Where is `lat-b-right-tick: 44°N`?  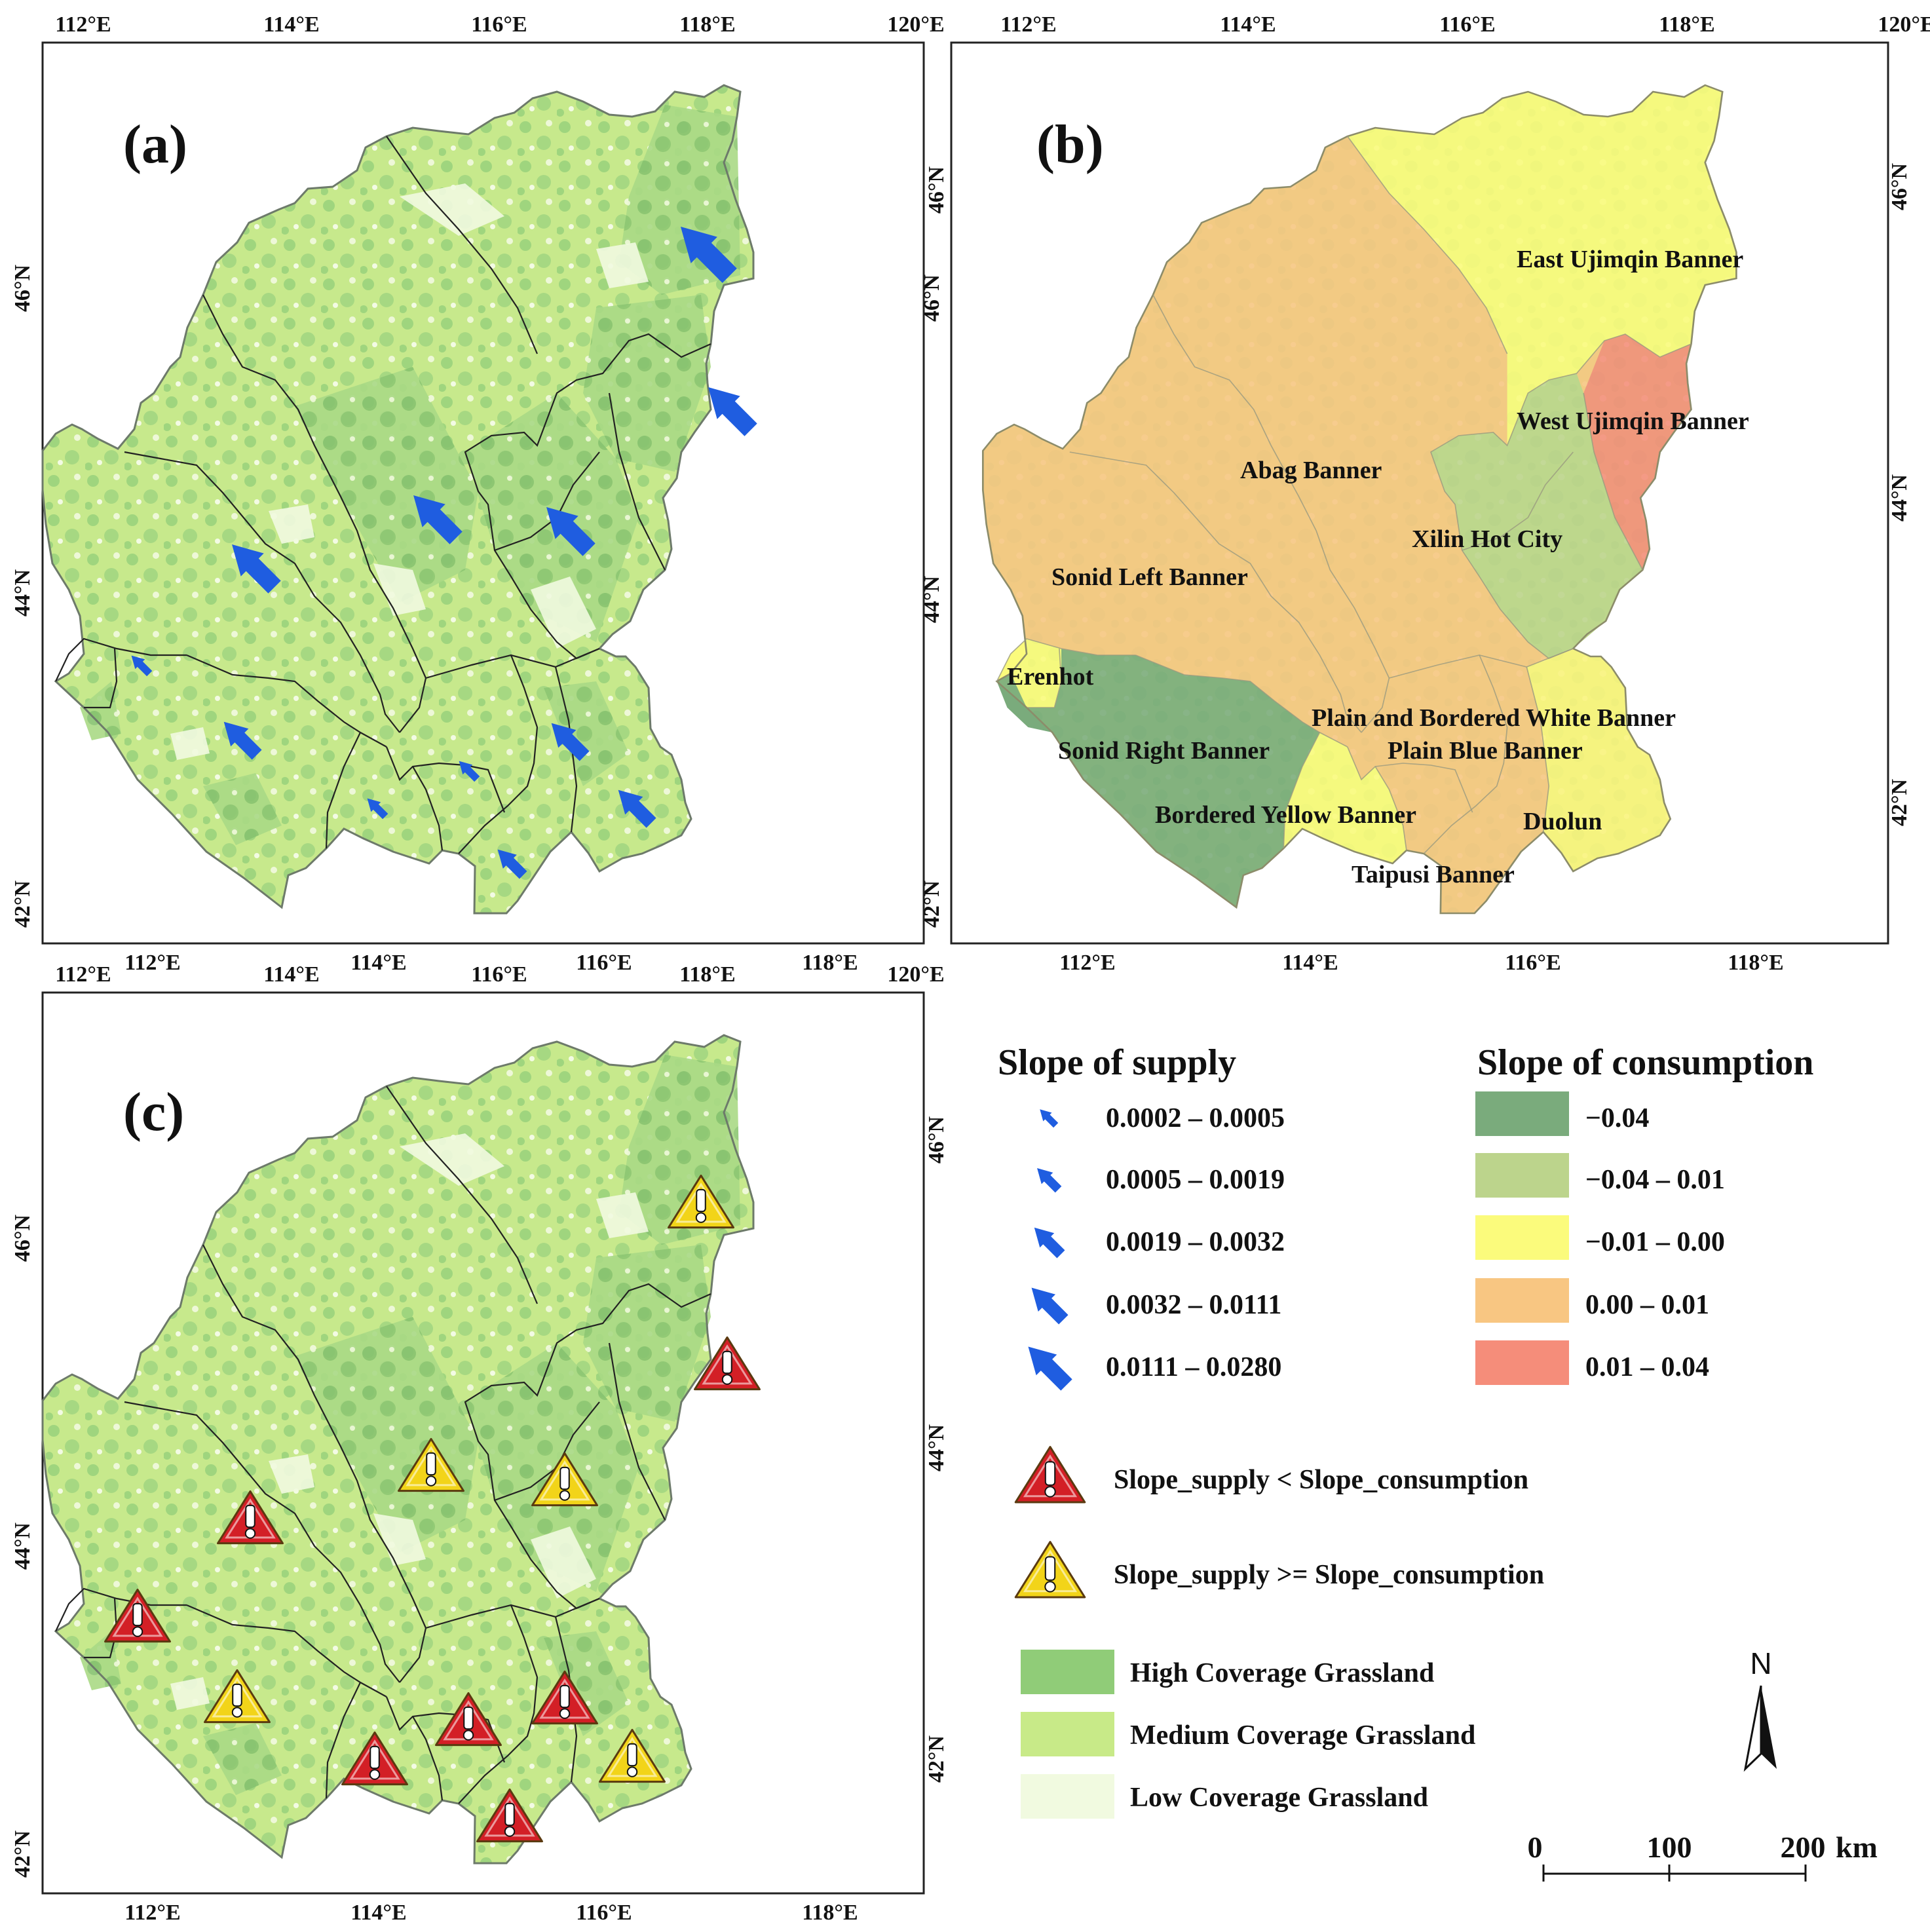
lat-b-right-tick: 44°N is located at coordinates (1899, 497).